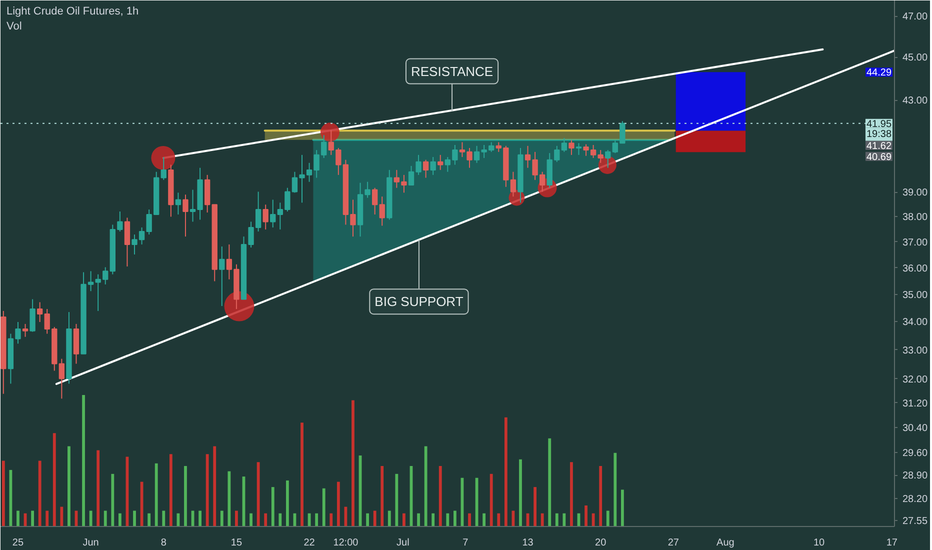  Describe the element at coordinates (915, 193) in the screenshot. I see `y-tick-label: 39.00` at that location.